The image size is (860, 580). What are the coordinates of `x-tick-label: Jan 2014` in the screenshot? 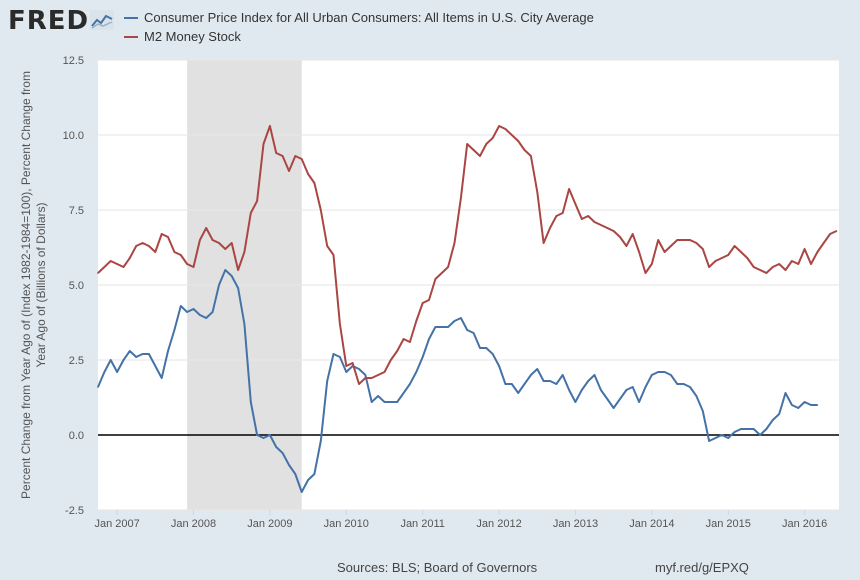 It's located at (651, 524).